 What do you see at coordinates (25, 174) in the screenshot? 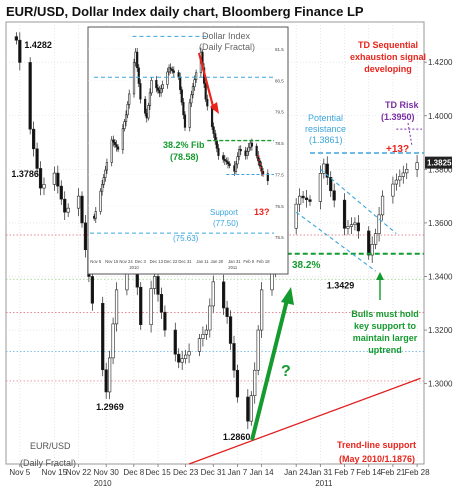
I see `key-price-label: 1.3786` at bounding box center [25, 174].